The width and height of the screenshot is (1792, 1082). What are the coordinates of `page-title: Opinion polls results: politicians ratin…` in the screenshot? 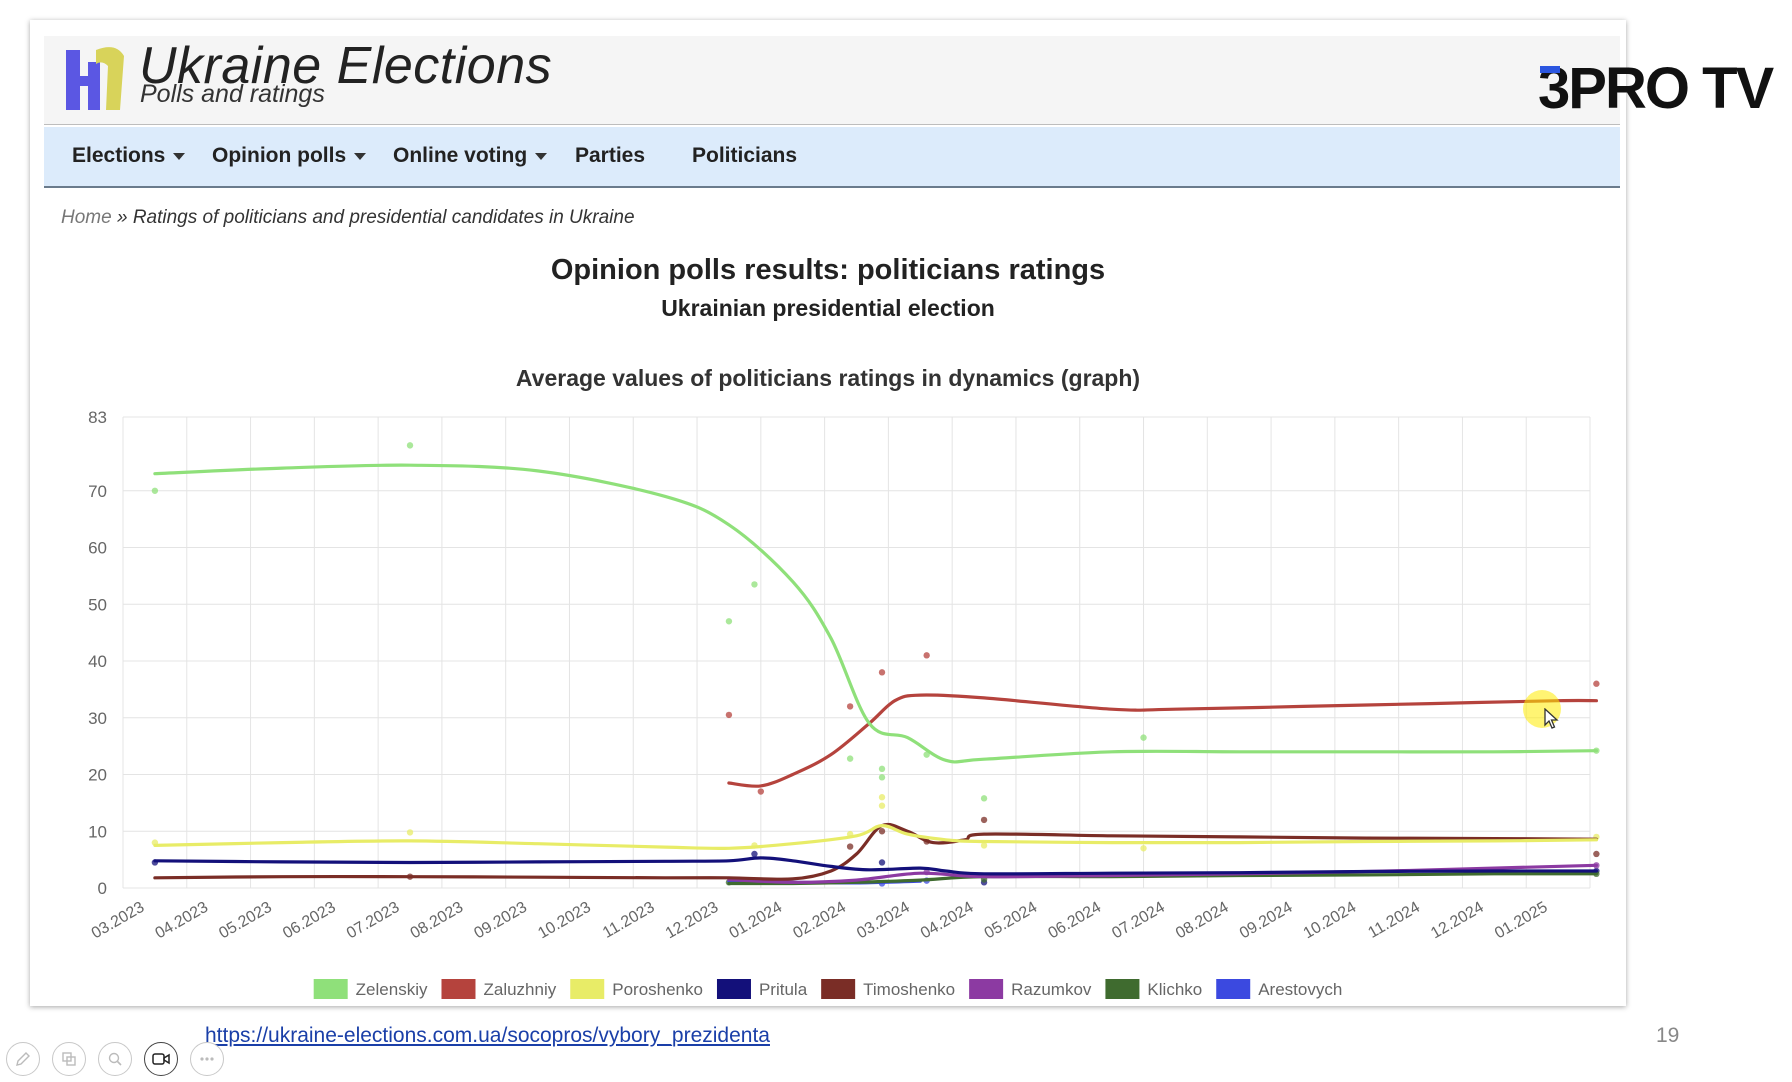 It's located at (828, 270).